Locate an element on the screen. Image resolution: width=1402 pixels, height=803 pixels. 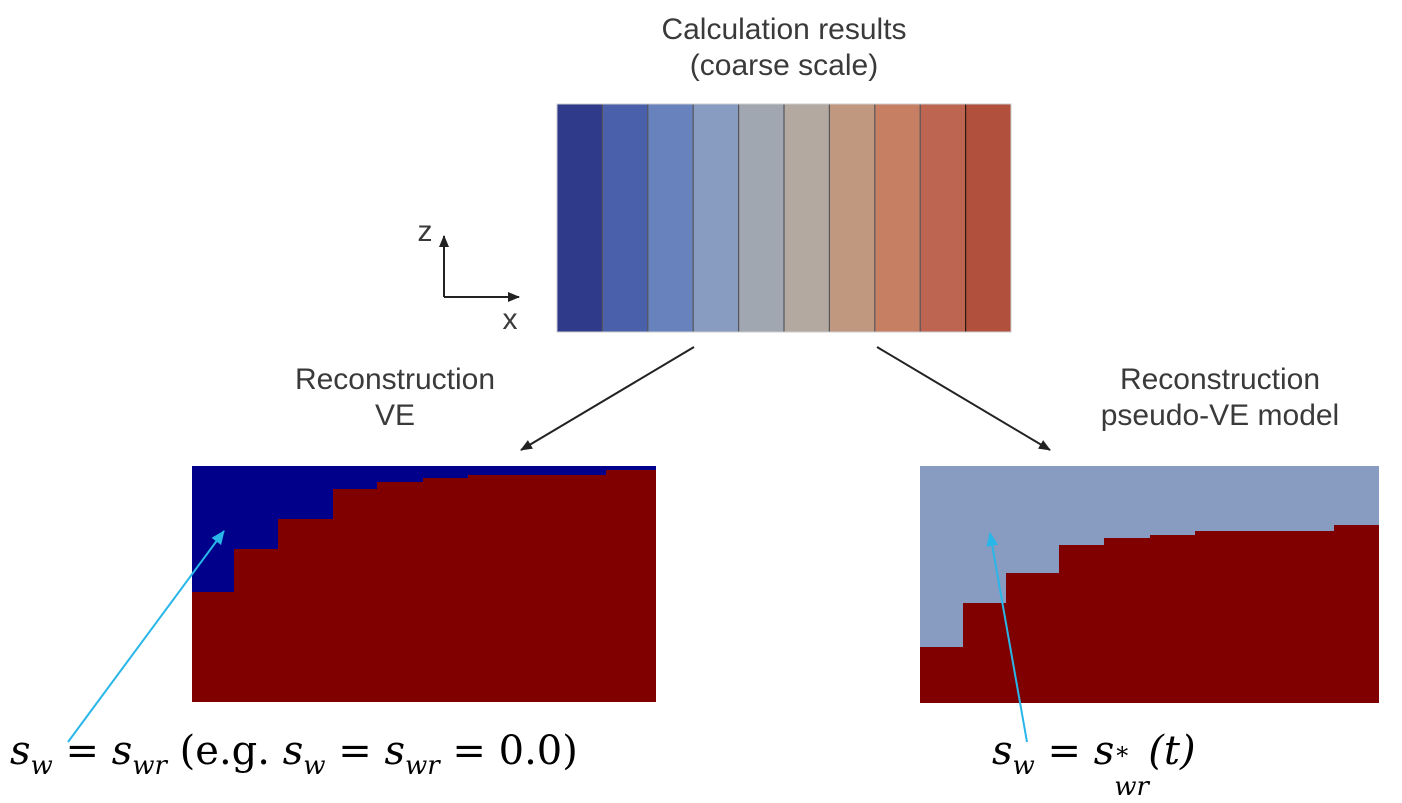
ve-formula-w1: w is located at coordinates (41, 766).